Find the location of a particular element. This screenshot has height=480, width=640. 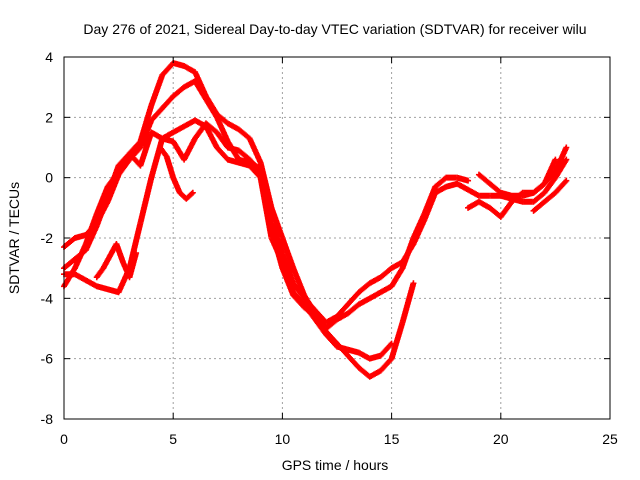

series-track-j is located at coordinates (517, 177).